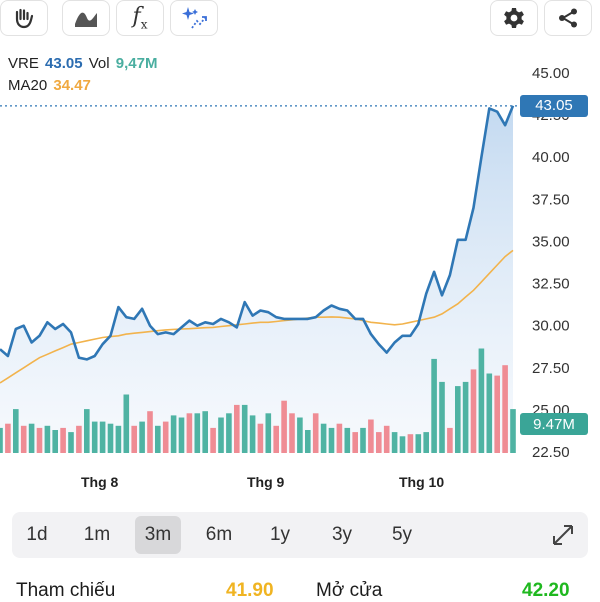  I want to click on function-icon: fx, so click(140, 18).